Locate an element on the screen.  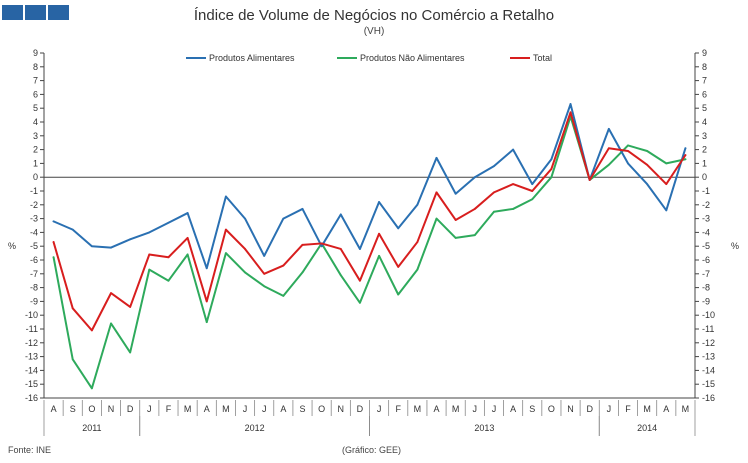
y-tick-label-right: -2 is located at coordinates (706, 205).